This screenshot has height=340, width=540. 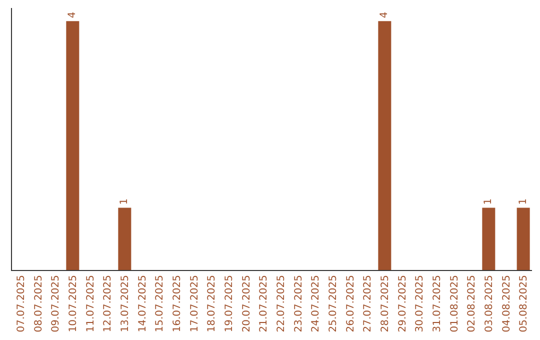 I want to click on x-tick-label: 22.07.2025, so click(x=281, y=303).